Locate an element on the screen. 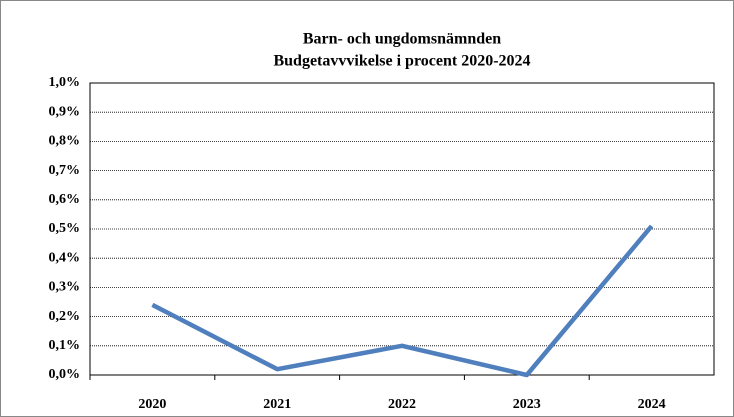 This screenshot has height=417, width=734. chart-subtitle: Budgetavvvikelse i procent 2020-2024 is located at coordinates (401, 61).